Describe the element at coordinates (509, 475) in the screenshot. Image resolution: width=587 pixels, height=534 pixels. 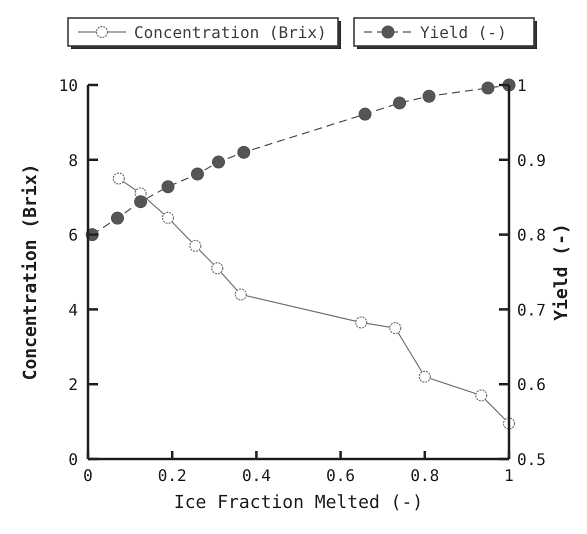
I see `x-tick-label: 1` at that location.